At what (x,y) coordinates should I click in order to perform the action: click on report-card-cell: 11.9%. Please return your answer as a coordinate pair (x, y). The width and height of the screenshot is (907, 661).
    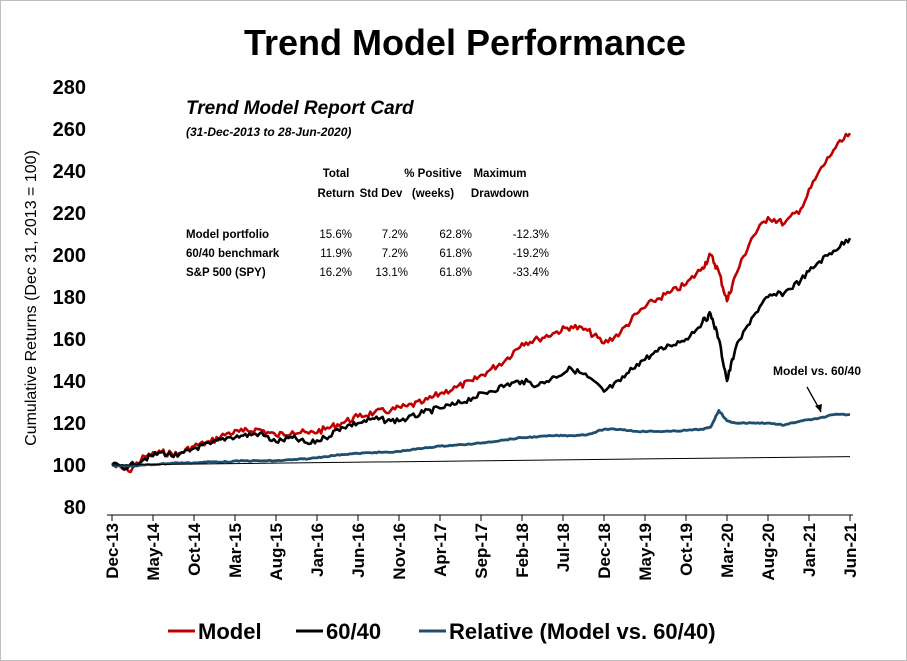
    Looking at the image, I should click on (336, 254).